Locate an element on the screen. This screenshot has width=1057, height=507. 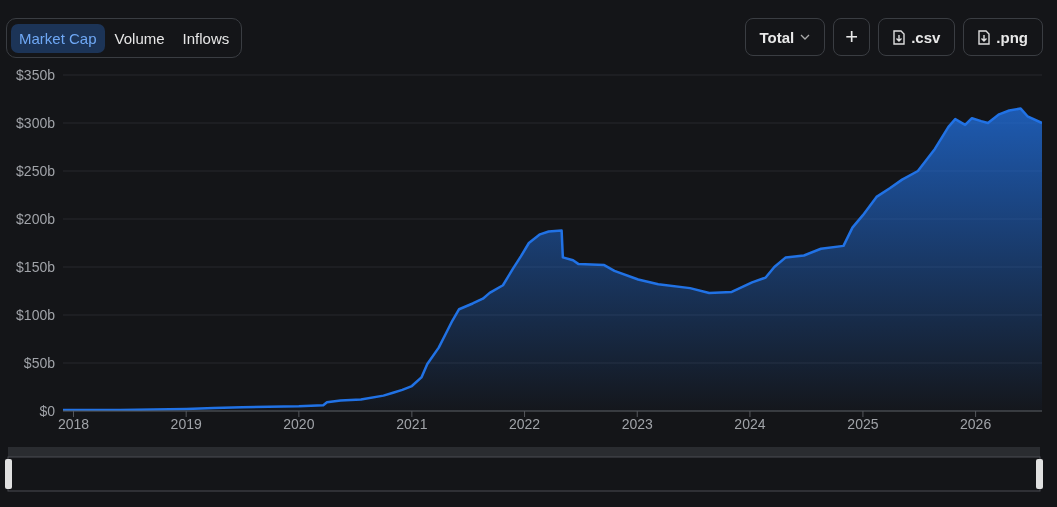
x-tick-label: 2025 is located at coordinates (863, 423).